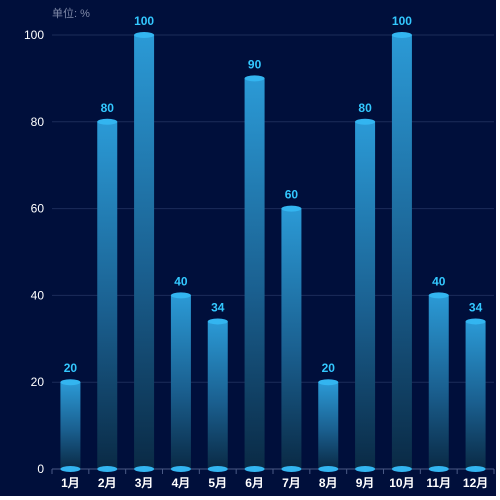 This screenshot has height=500, width=500. I want to click on bar-value-label: 90, so click(255, 64).